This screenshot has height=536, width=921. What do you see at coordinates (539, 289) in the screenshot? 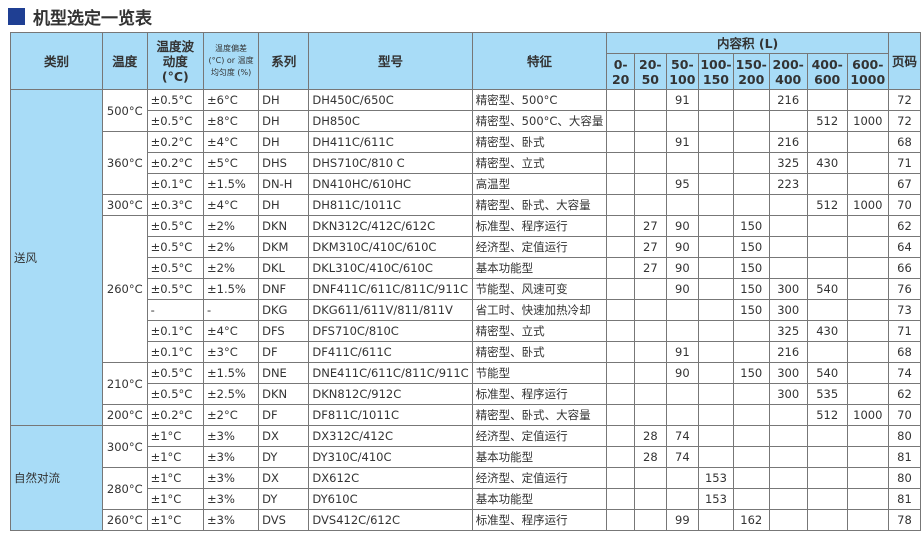
I see `feature-cell: 节能型、风速可变` at bounding box center [539, 289].